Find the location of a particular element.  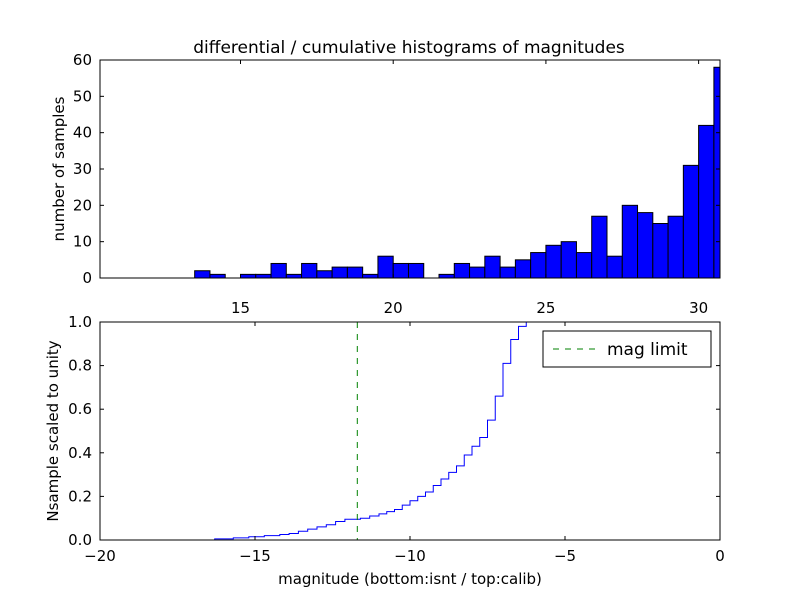

y-tick-label: 0.8 is located at coordinates (80, 366).